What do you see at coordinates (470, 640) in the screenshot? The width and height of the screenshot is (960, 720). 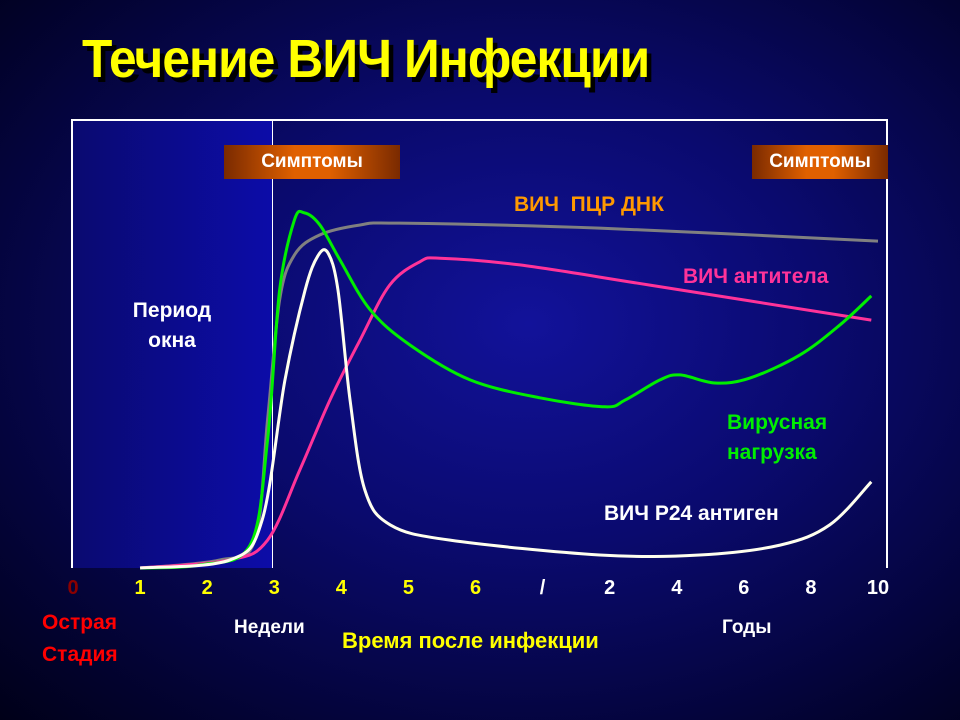 I see `x-axis-label: Время после инфекции` at bounding box center [470, 640].